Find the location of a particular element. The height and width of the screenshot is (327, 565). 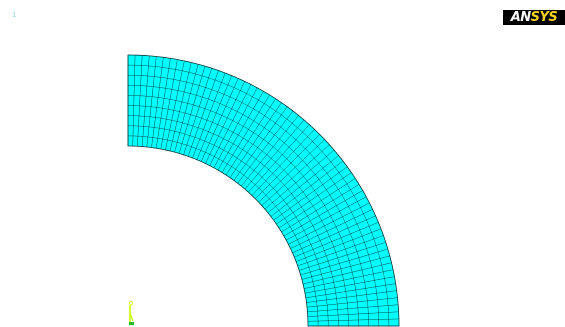

triad-z-axis is located at coordinates (131, 323).